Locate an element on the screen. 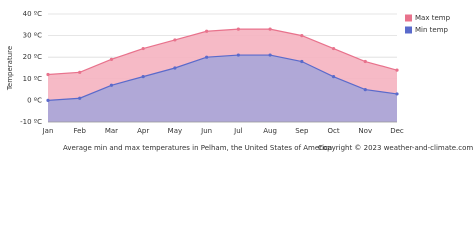  x-tick-label: Oct is located at coordinates (333, 131).